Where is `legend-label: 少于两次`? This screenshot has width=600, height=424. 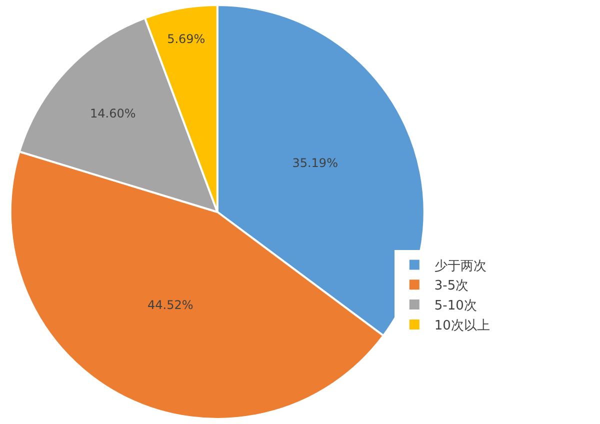 legend-label: 少于两次 is located at coordinates (460, 266).